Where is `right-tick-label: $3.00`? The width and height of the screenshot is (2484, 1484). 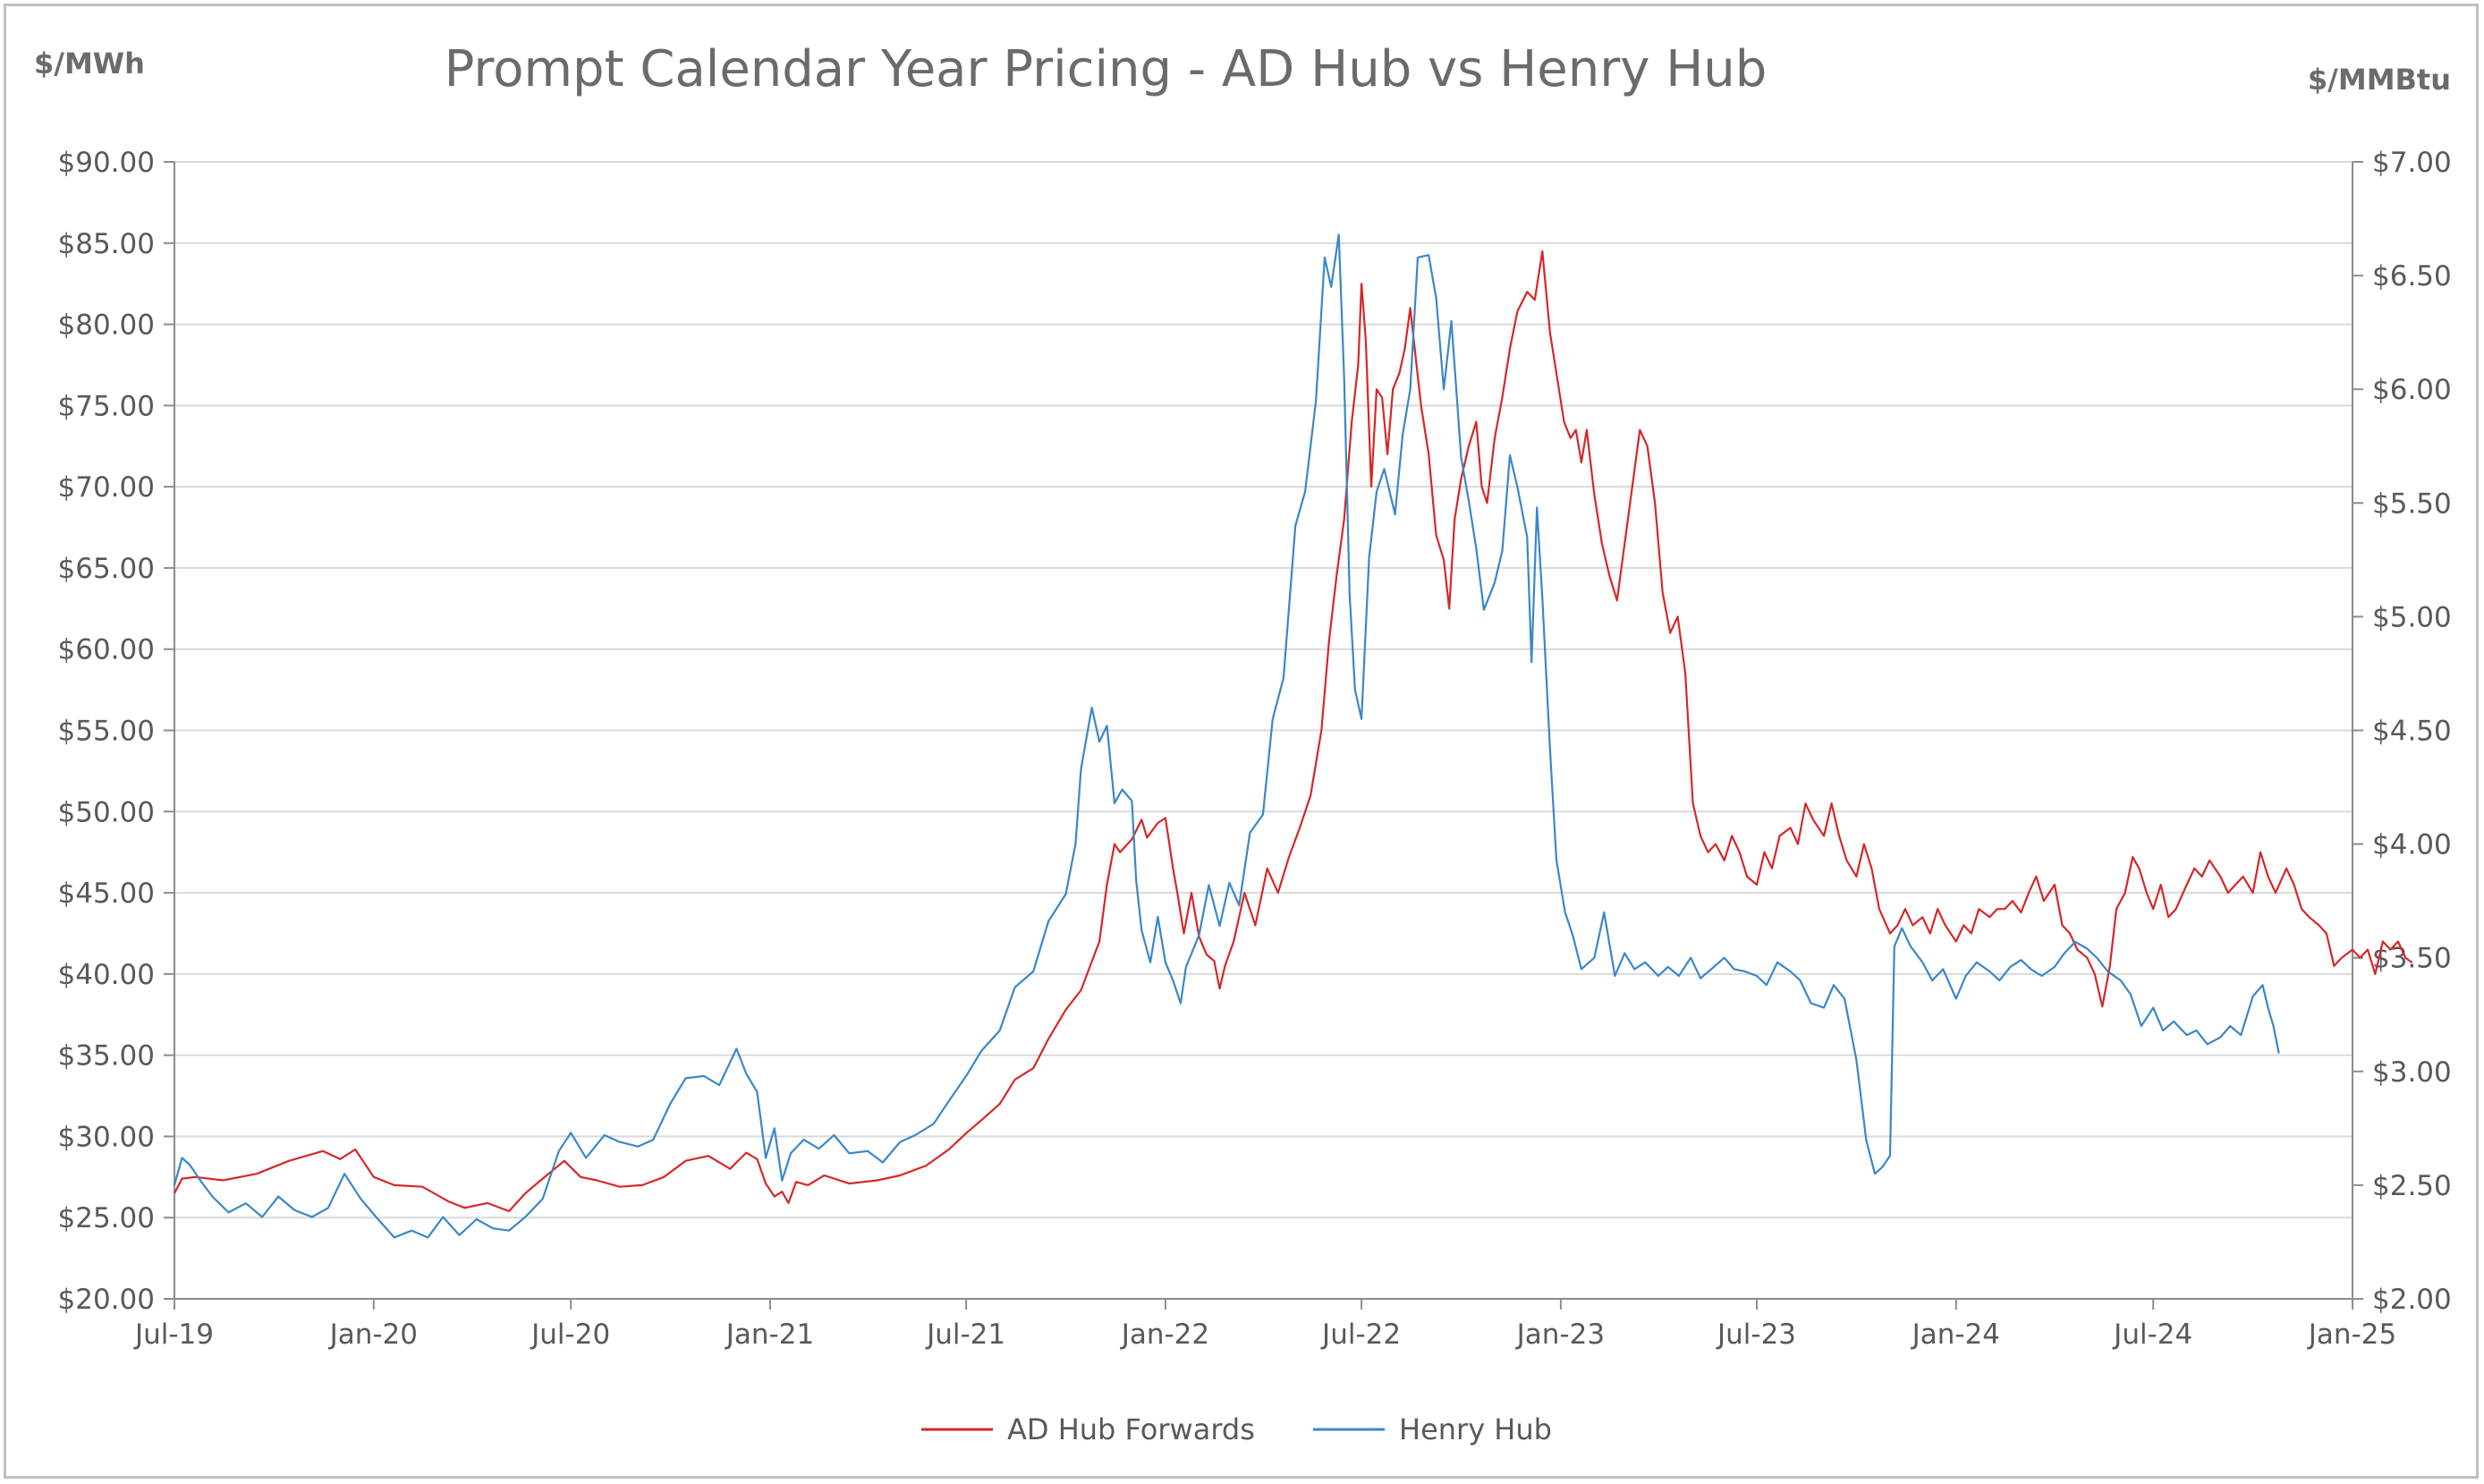 right-tick-label: $3.00 is located at coordinates (2412, 1072).